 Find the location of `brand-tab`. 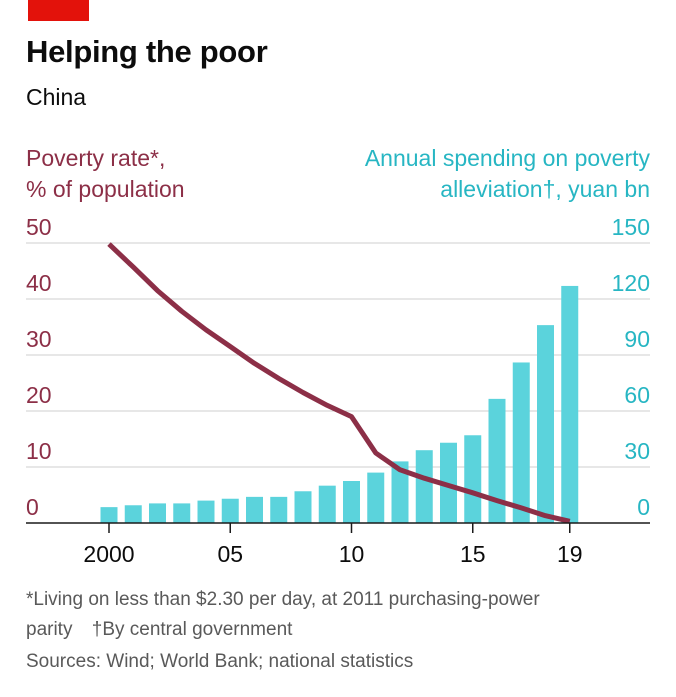

brand-tab is located at coordinates (58, 10).